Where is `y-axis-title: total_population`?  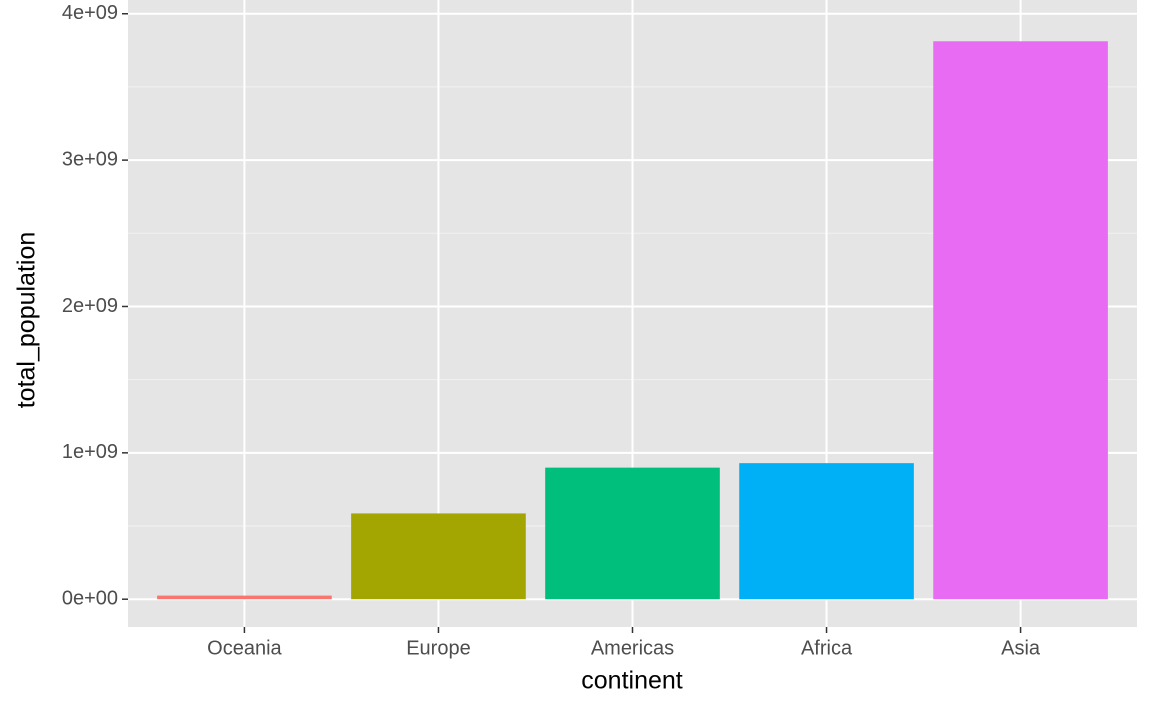
y-axis-title: total_population is located at coordinates (27, 320).